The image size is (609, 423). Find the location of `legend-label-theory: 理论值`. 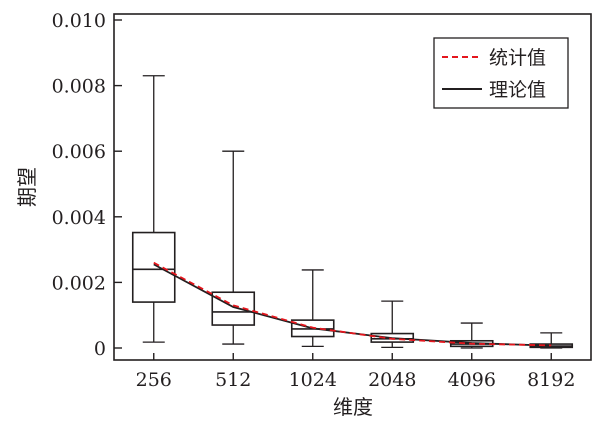

legend-label-theory: 理论值 is located at coordinates (517, 90).